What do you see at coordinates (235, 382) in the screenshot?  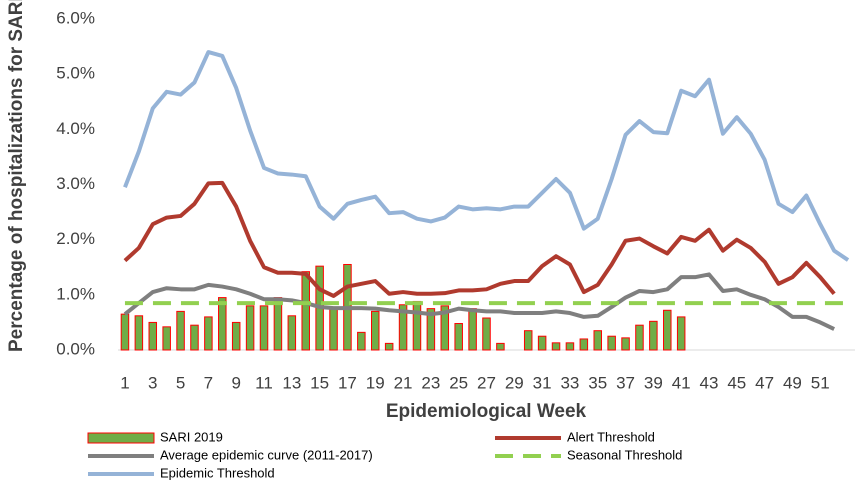 I see `x-tick-label: 9` at bounding box center [235, 382].